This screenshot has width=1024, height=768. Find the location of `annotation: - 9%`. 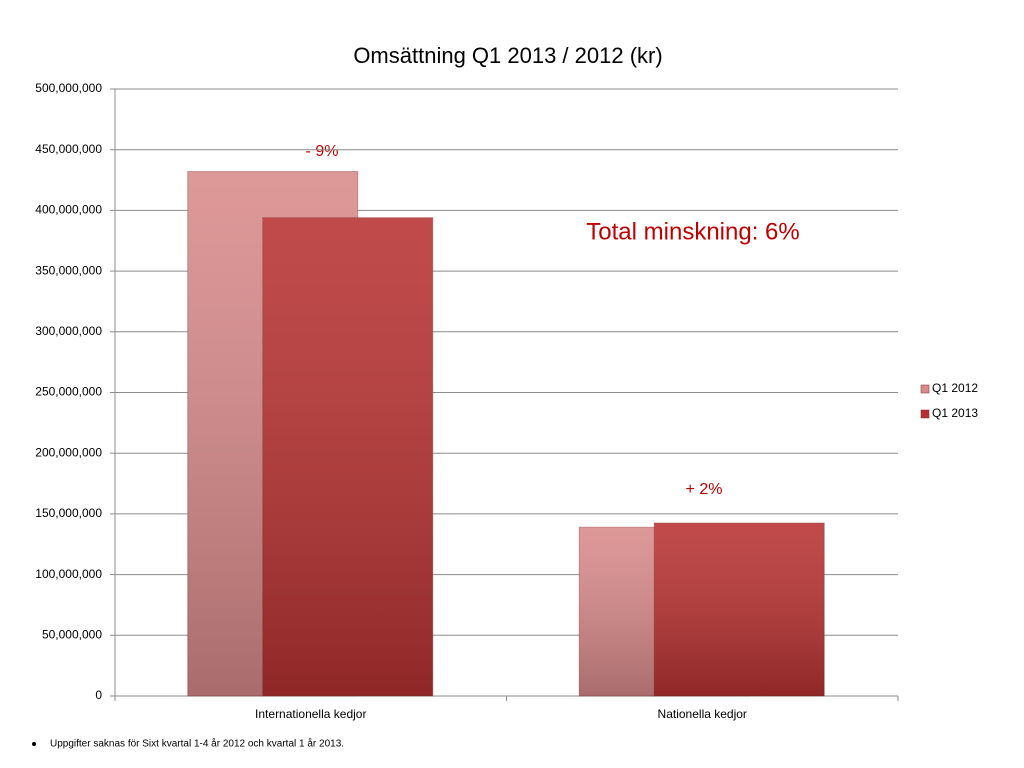

annotation: - 9% is located at coordinates (322, 151).